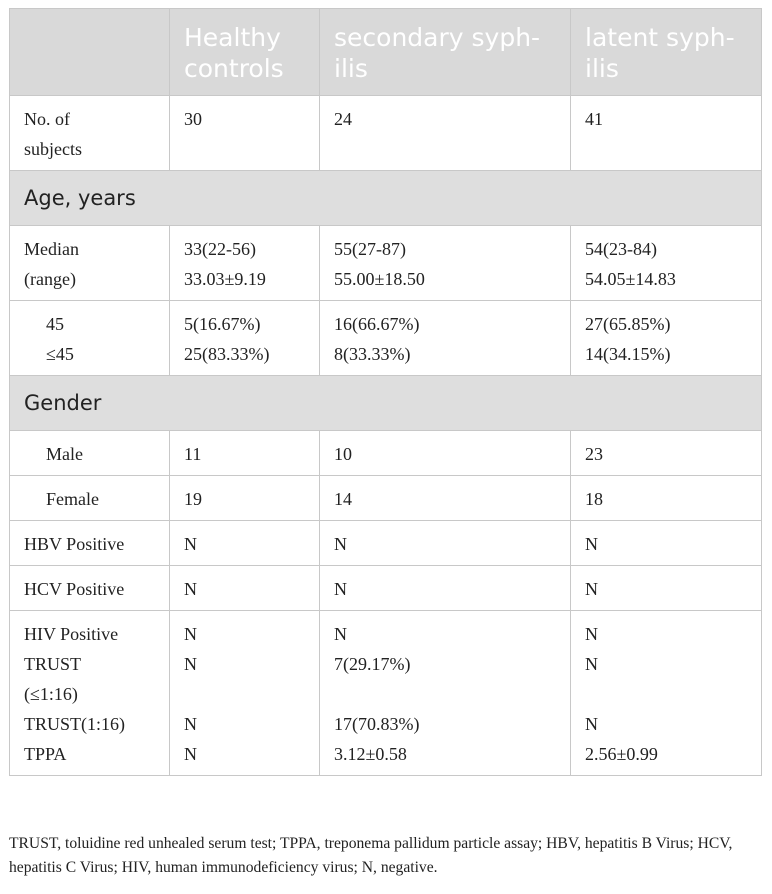 Image resolution: width=772 pixels, height=894 pixels. I want to click on cell-value-line: 14(34.15%), so click(628, 354).